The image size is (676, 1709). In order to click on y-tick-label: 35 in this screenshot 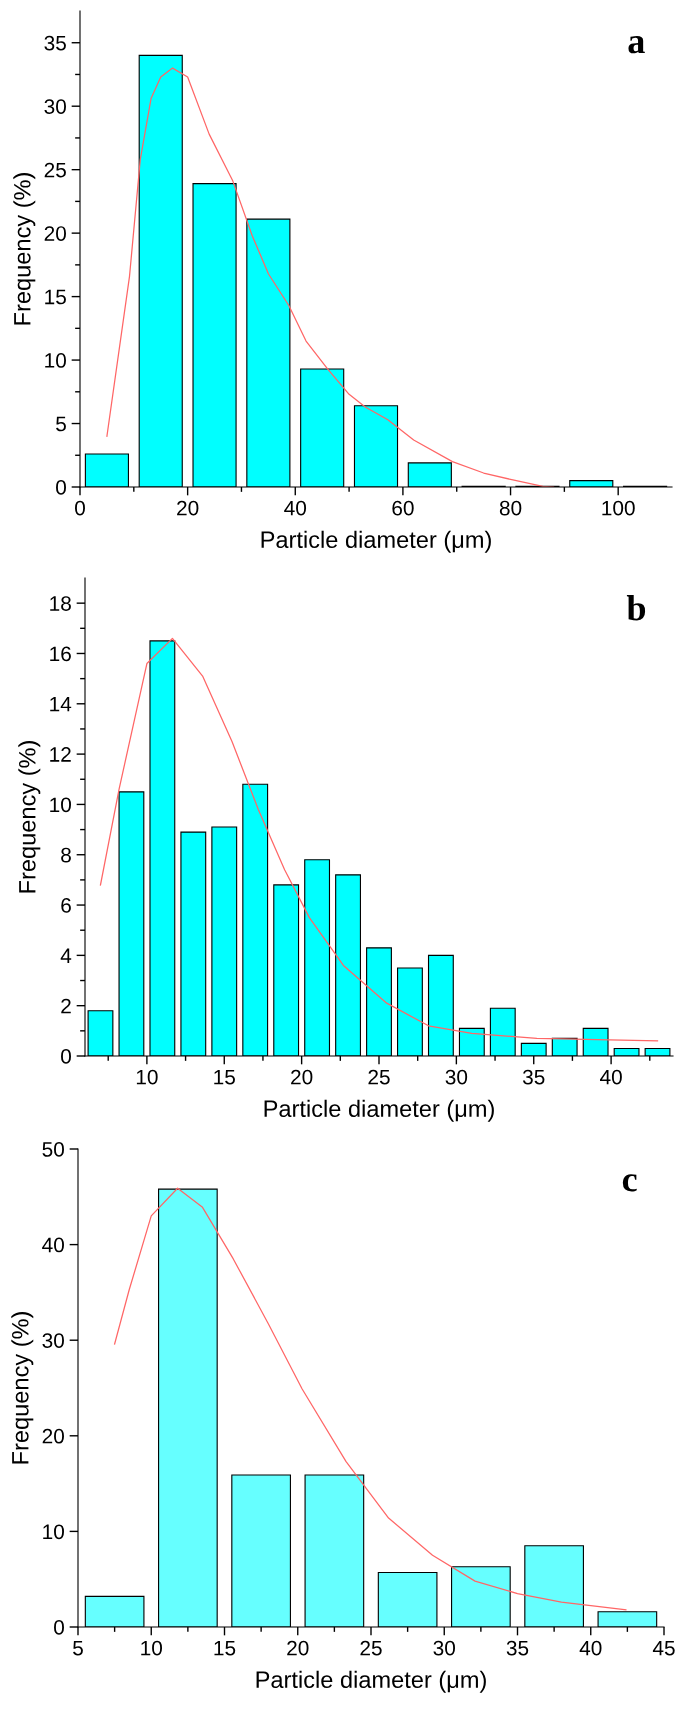, I will do `click(55, 43)`.